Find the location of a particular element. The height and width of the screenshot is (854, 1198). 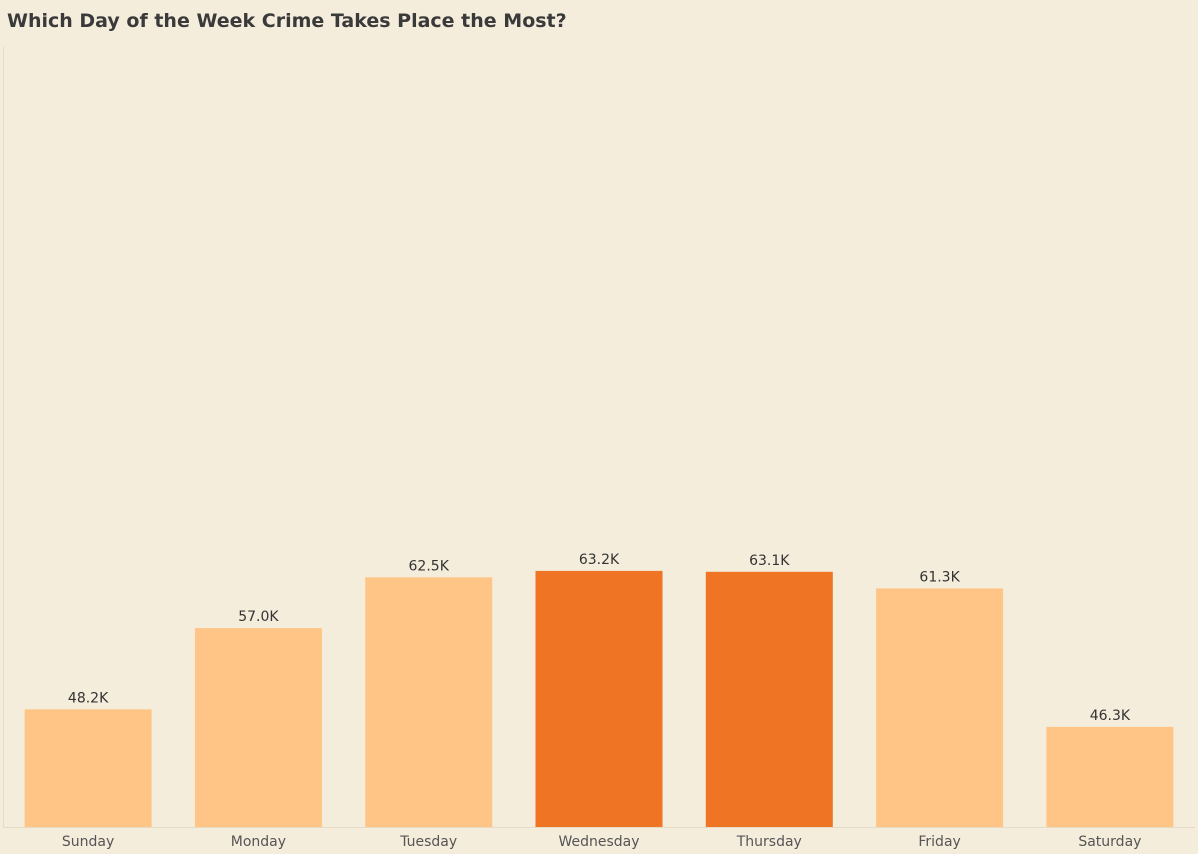

x-tick-label-friday: Friday is located at coordinates (939, 842).